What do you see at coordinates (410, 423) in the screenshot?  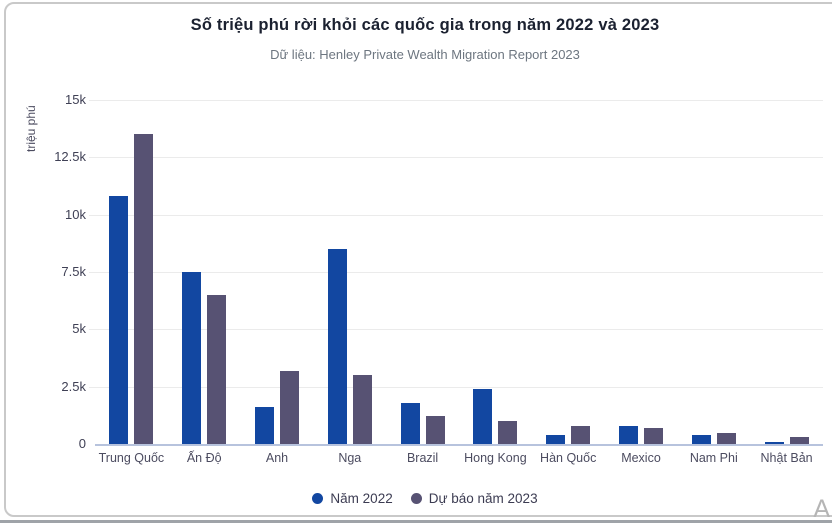 I see `bar-Brazil-Năm 2022` at bounding box center [410, 423].